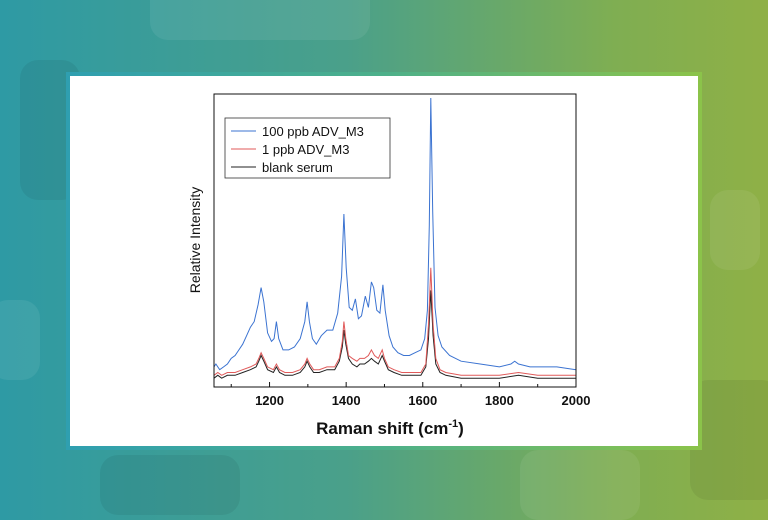 Image resolution: width=768 pixels, height=520 pixels. I want to click on x-tick-label: 1200, so click(269, 400).